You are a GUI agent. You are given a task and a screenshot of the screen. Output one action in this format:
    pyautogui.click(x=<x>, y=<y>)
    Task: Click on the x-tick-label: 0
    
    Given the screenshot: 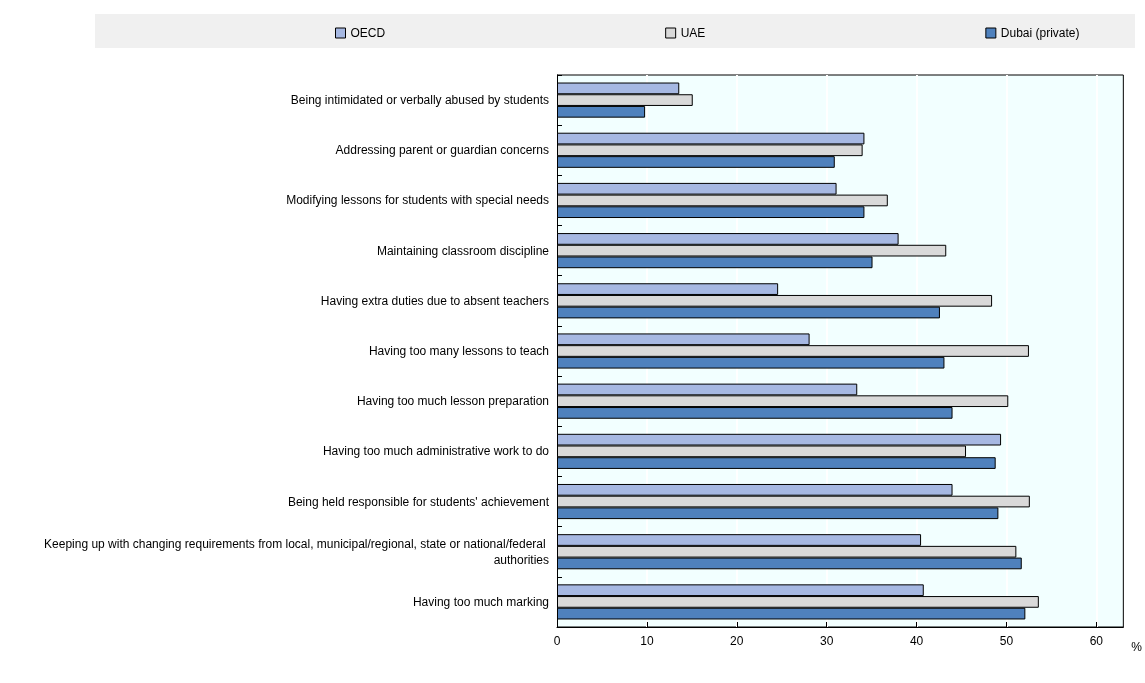 What is the action you would take?
    pyautogui.click(x=557, y=641)
    